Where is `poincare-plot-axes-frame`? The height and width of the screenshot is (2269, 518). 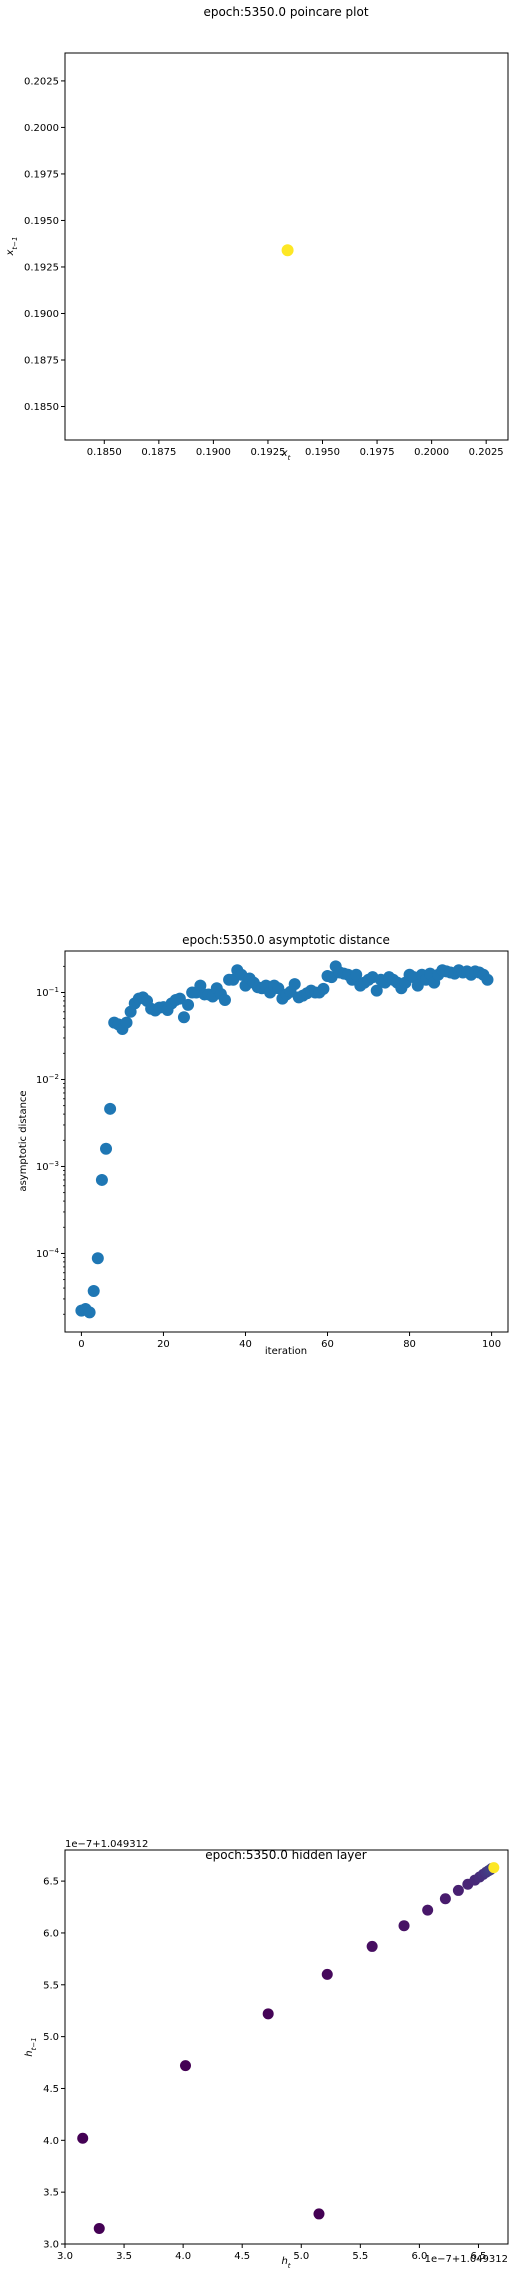 poincare-plot-axes-frame is located at coordinates (286, 246).